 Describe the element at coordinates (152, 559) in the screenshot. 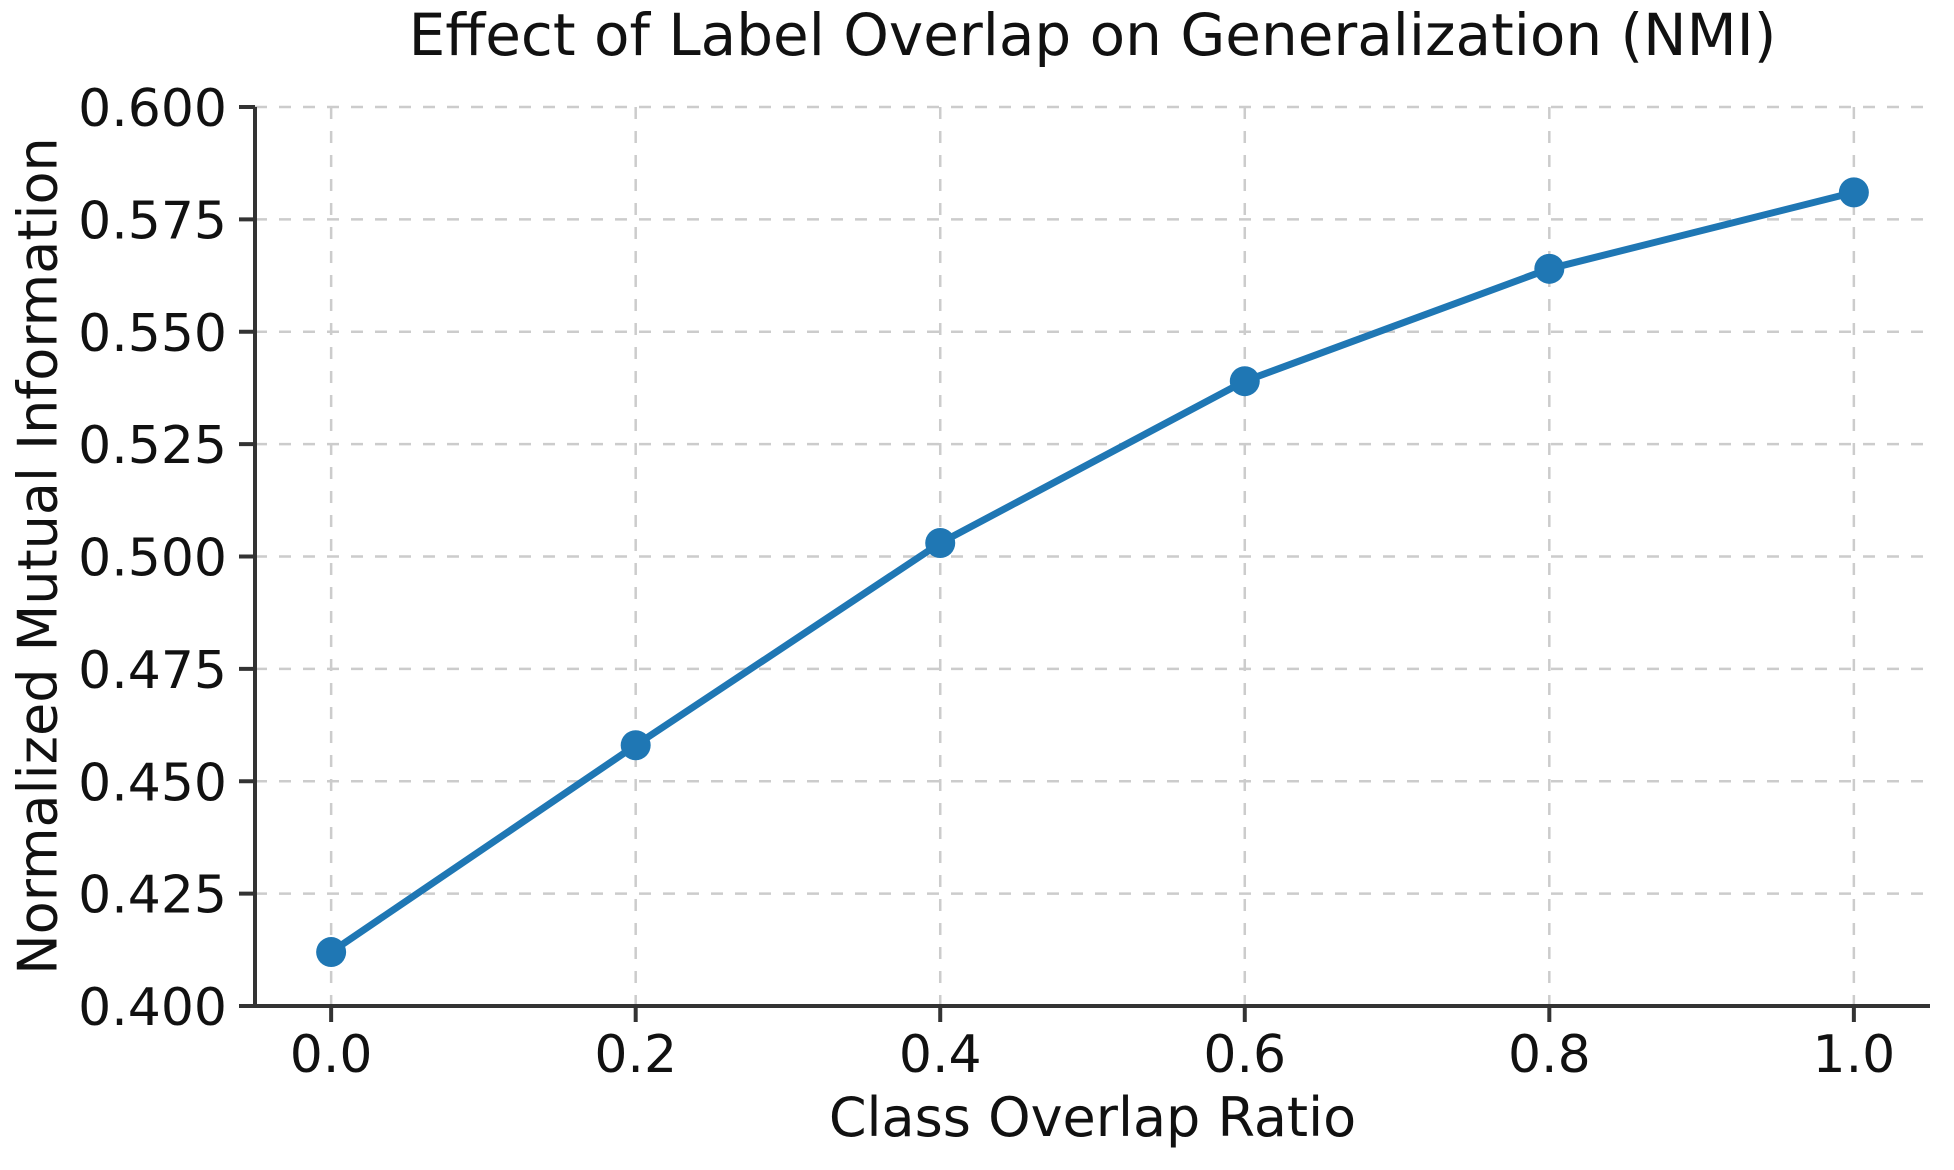

I see `y-tick-label: 0.500` at that location.